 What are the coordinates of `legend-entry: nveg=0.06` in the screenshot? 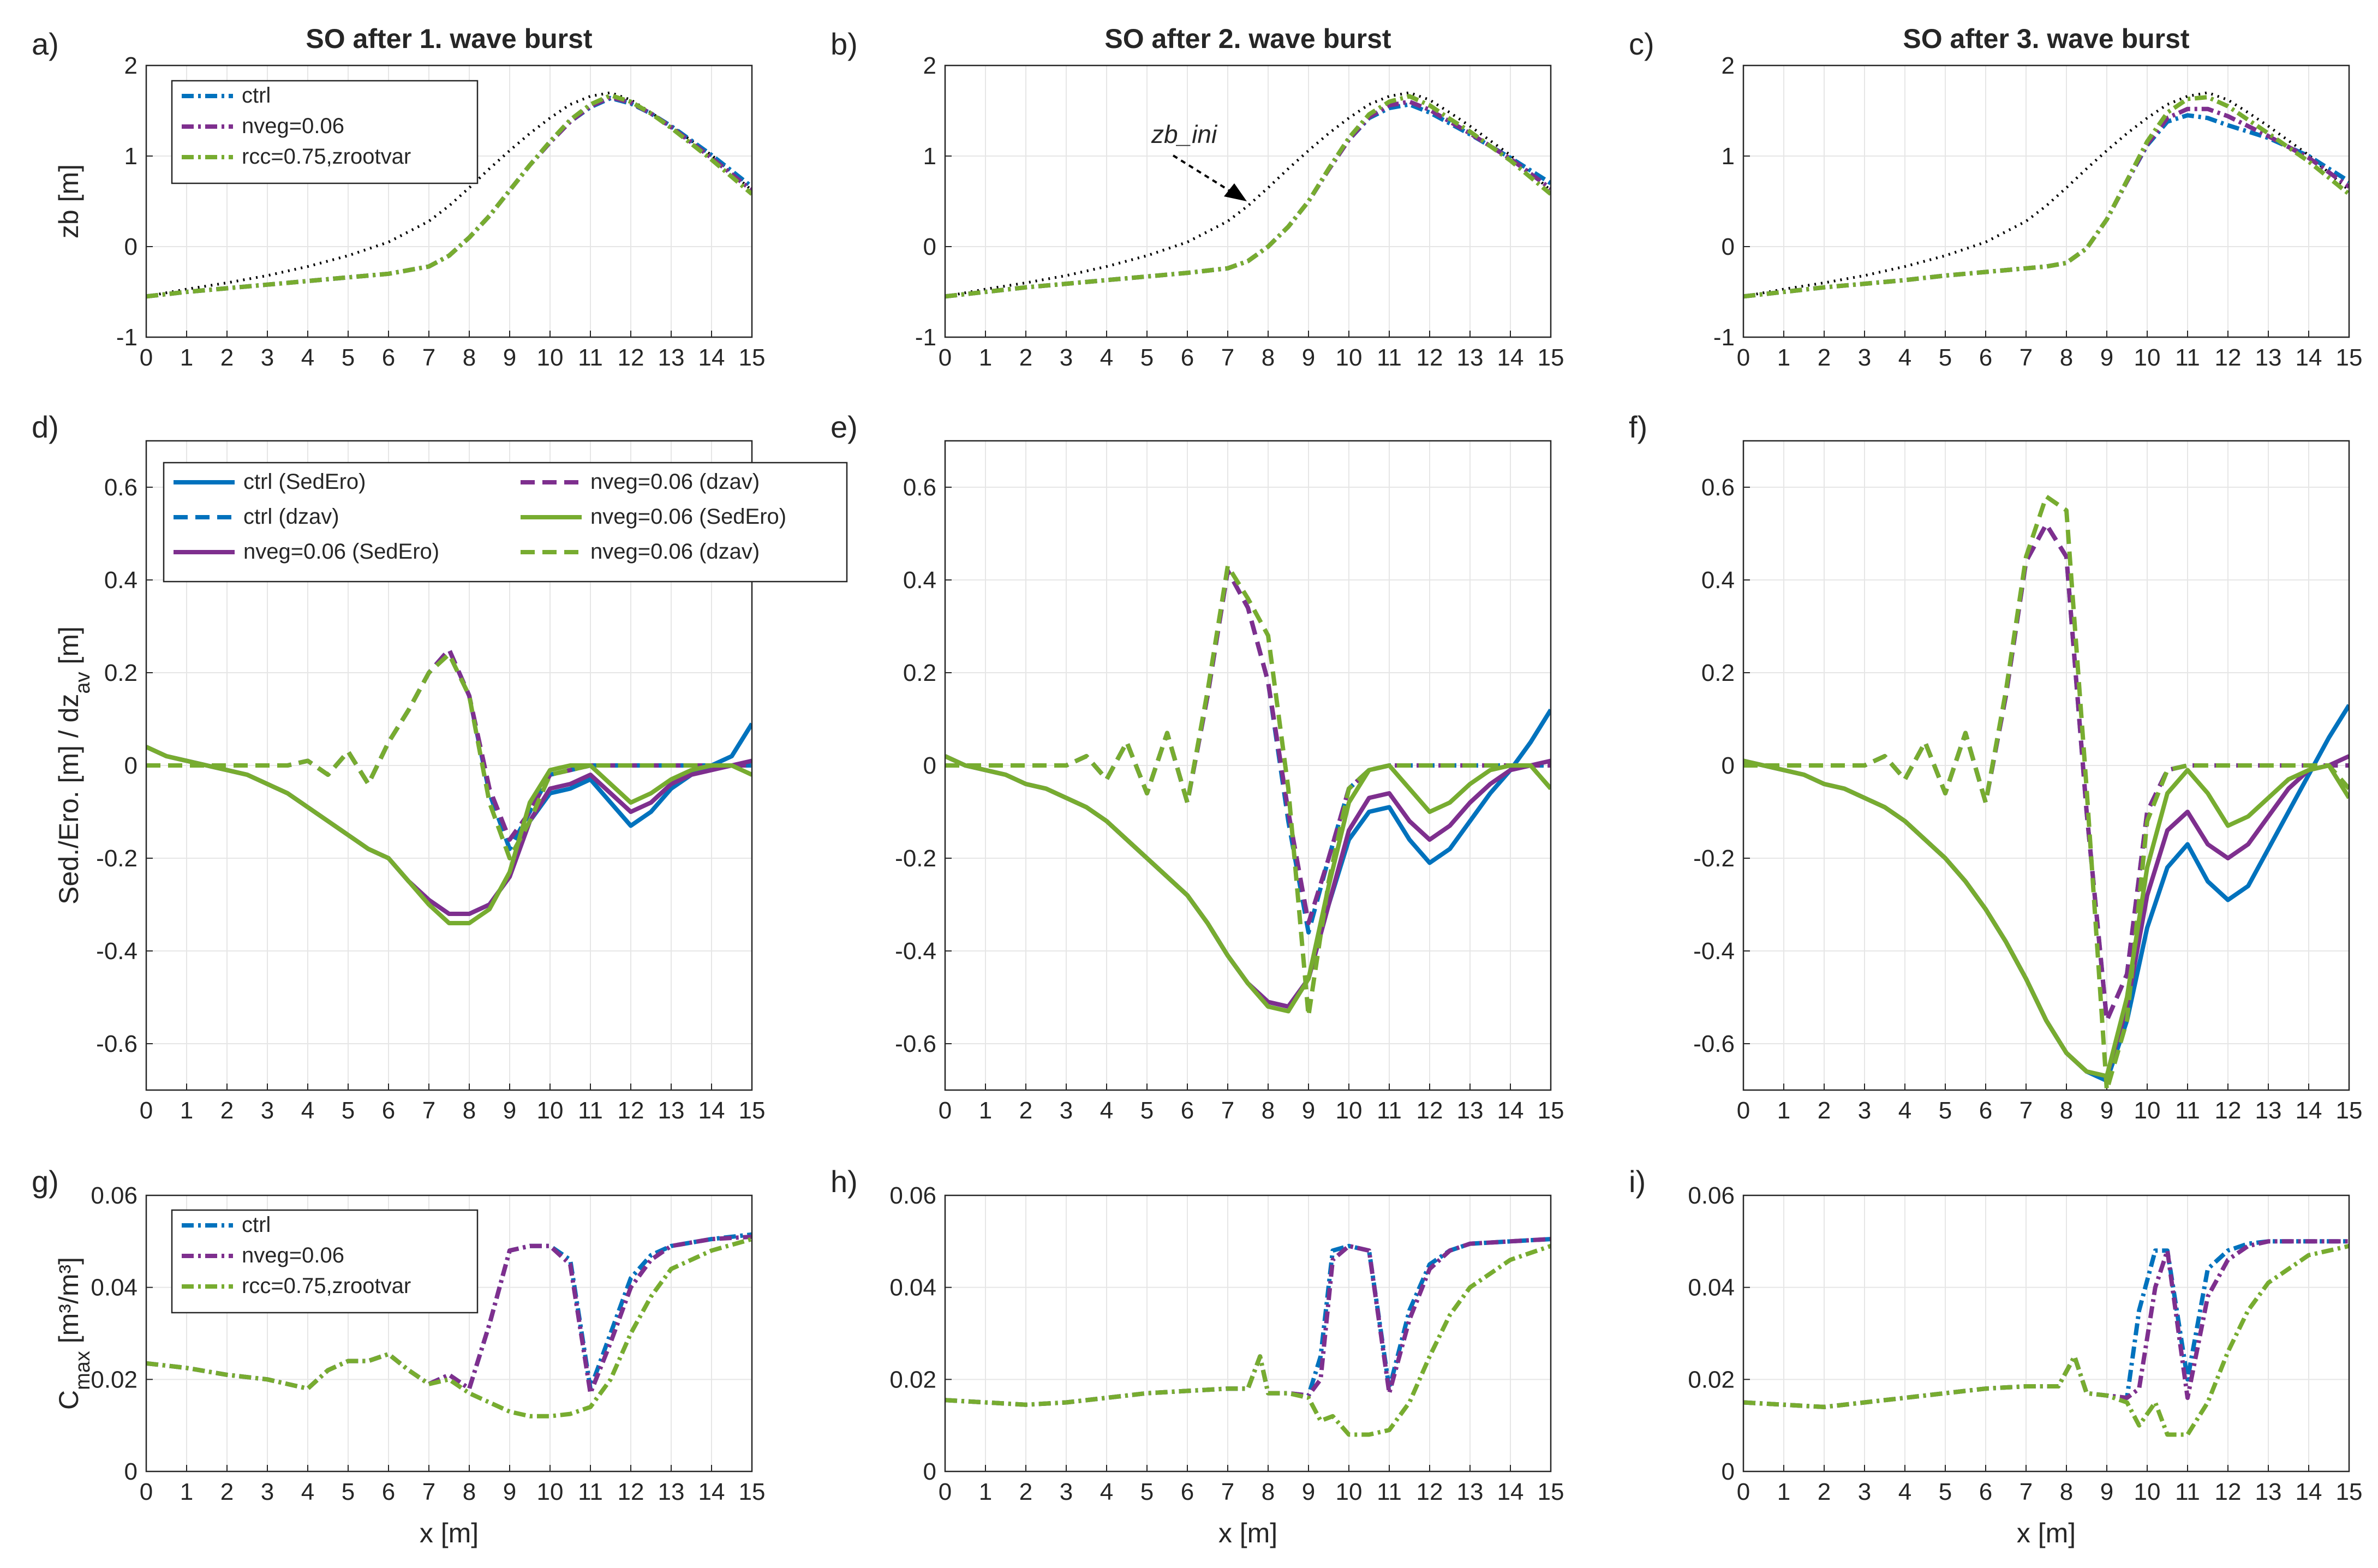 It's located at (293, 1255).